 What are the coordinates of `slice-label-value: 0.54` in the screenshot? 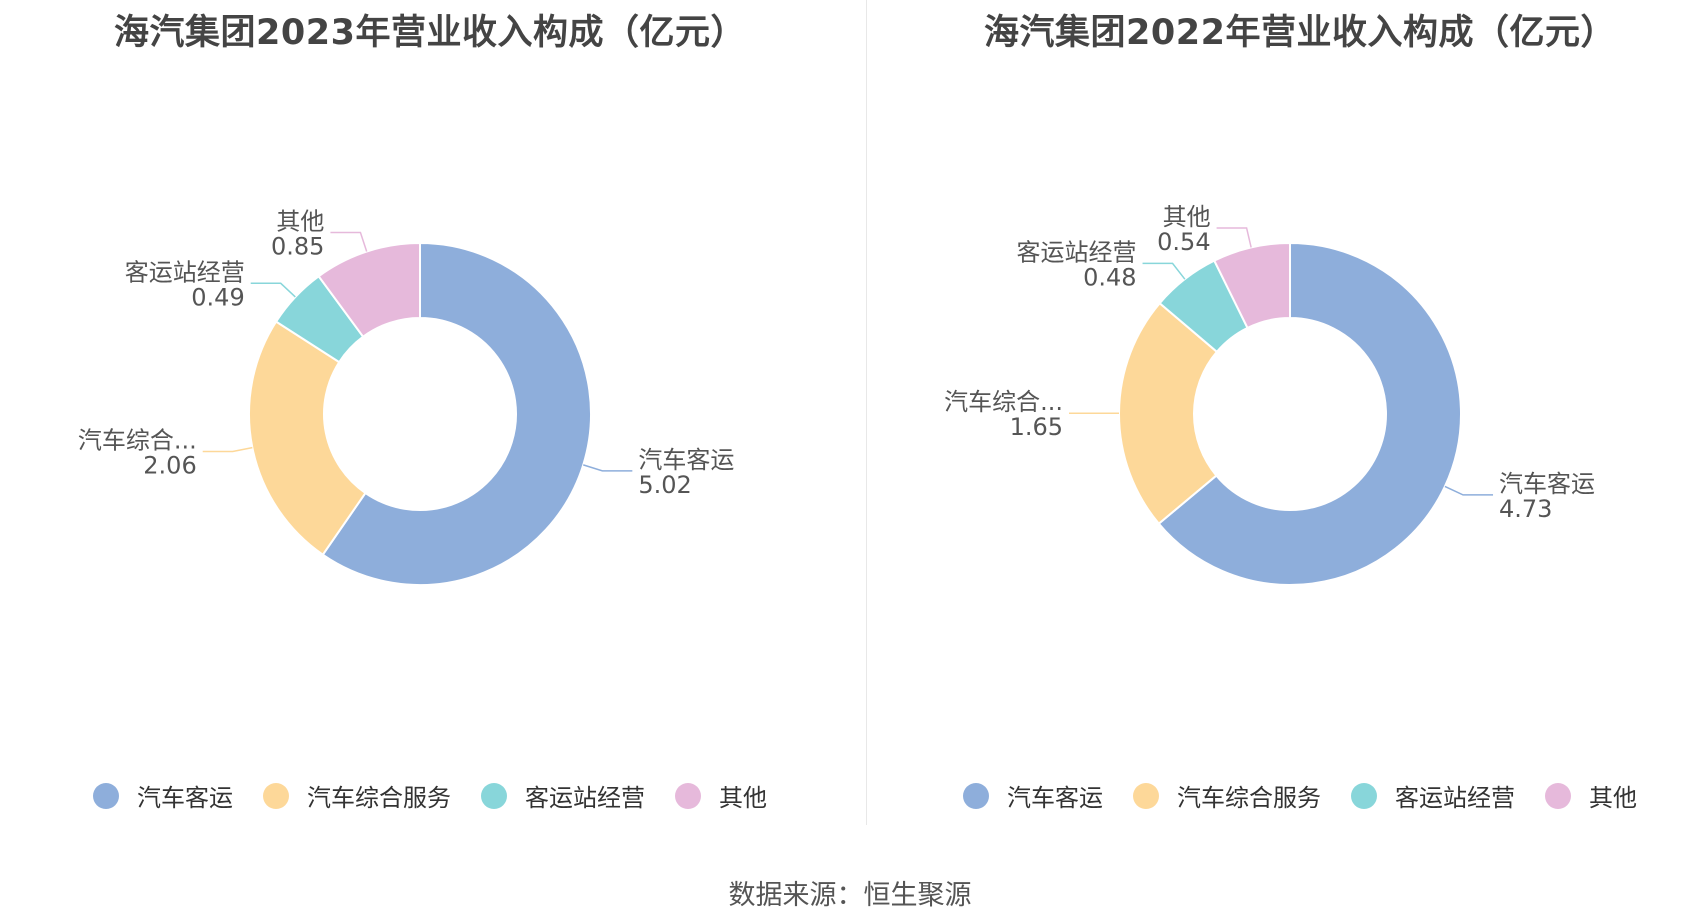 It's located at (1183, 242).